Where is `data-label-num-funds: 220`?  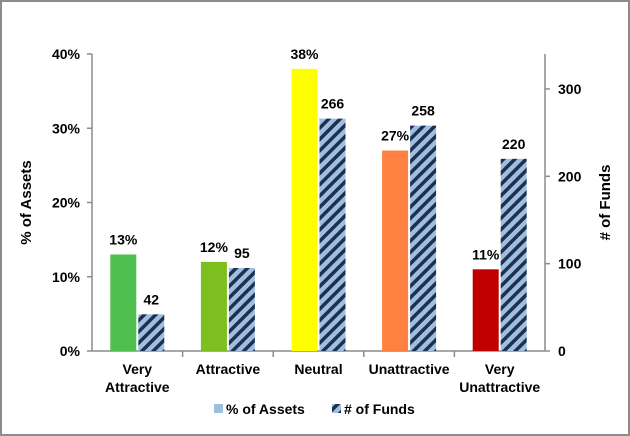
data-label-num-funds: 220 is located at coordinates (514, 144).